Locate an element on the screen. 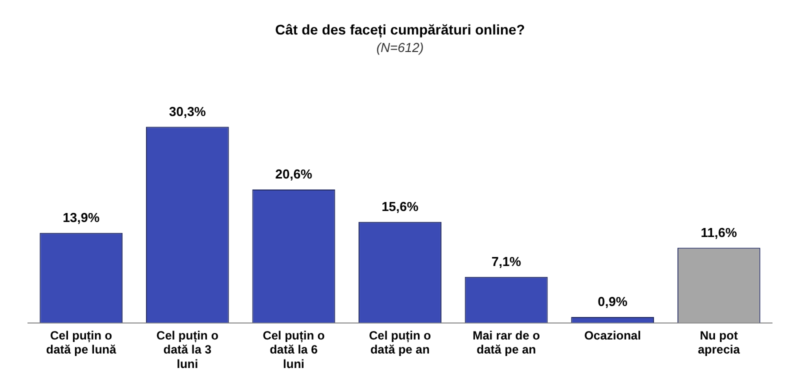  x-tick-label: Cel puțin o dată pe an is located at coordinates (400, 342).